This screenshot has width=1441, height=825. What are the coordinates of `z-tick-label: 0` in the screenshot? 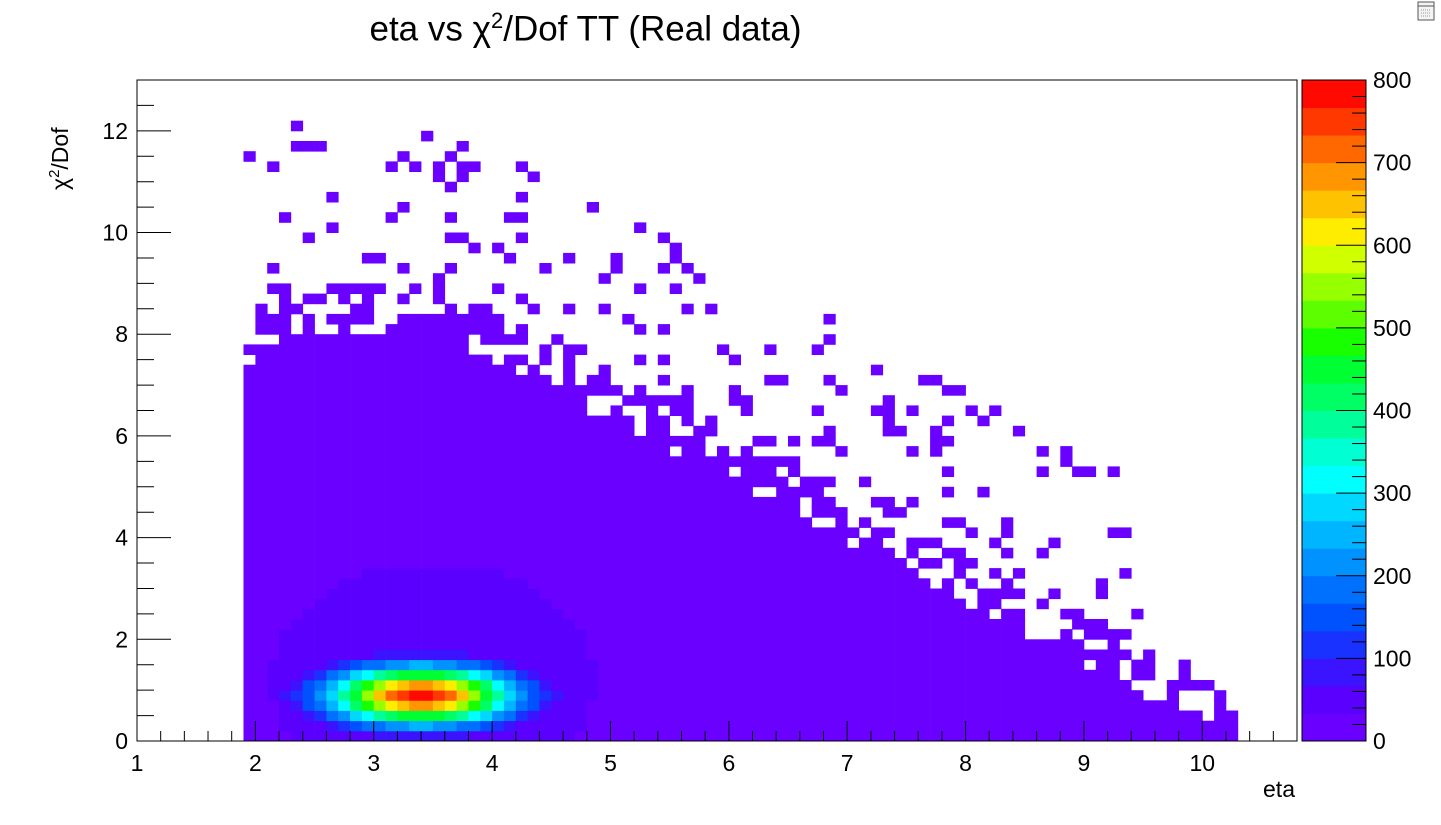 It's located at (1379, 741).